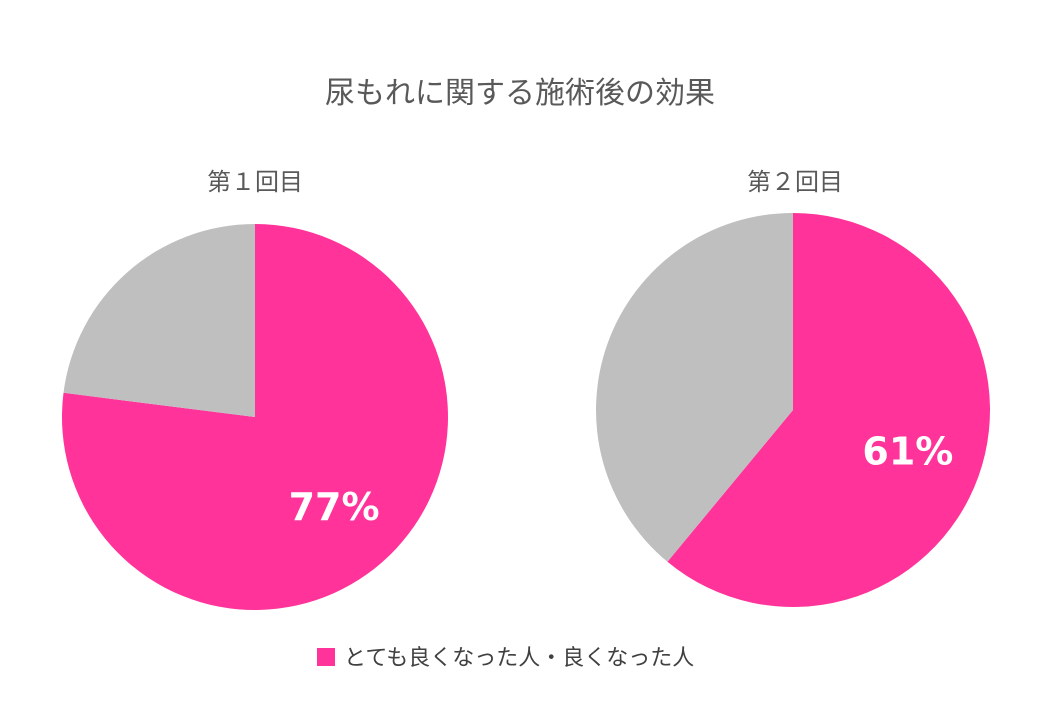  Describe the element at coordinates (519, 658) in the screenshot. I see `legend-label: とても良くなった人・良くなった人` at that location.